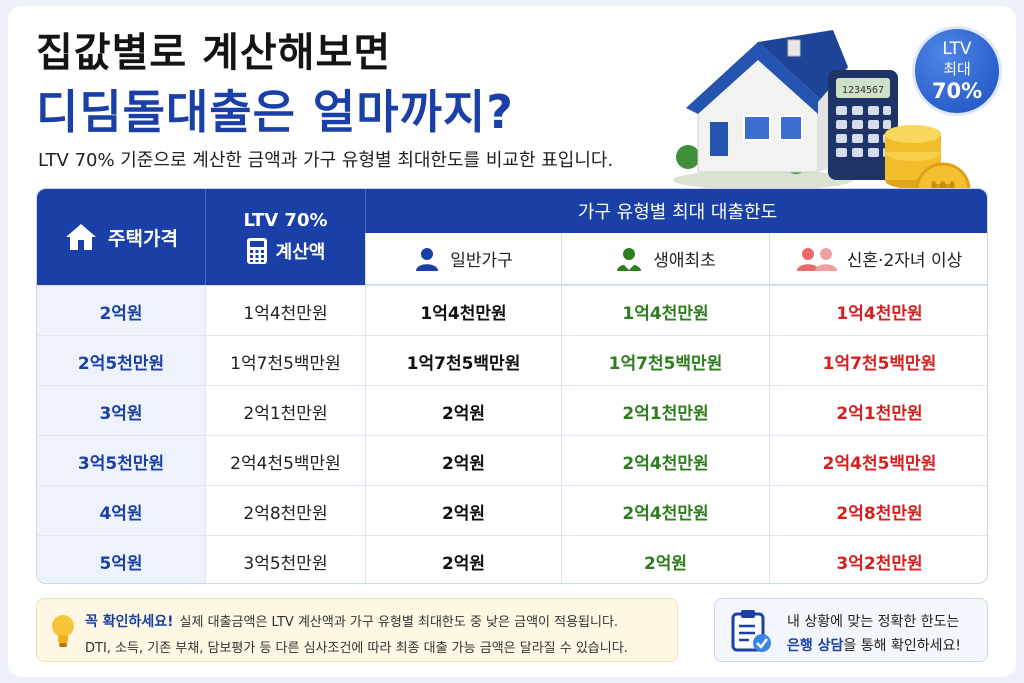 Image resolution: width=1024 pixels, height=683 pixels. Describe the element at coordinates (427, 259) in the screenshot. I see `person-icon` at that location.